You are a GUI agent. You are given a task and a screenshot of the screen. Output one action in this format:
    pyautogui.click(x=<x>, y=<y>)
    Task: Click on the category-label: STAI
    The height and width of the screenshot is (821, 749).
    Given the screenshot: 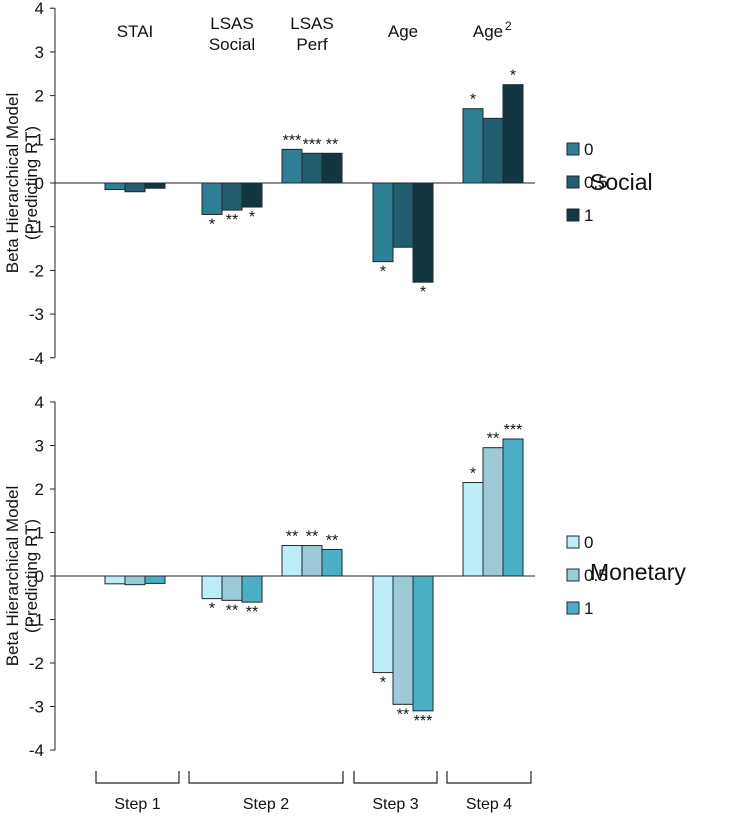 What is the action you would take?
    pyautogui.click(x=135, y=31)
    